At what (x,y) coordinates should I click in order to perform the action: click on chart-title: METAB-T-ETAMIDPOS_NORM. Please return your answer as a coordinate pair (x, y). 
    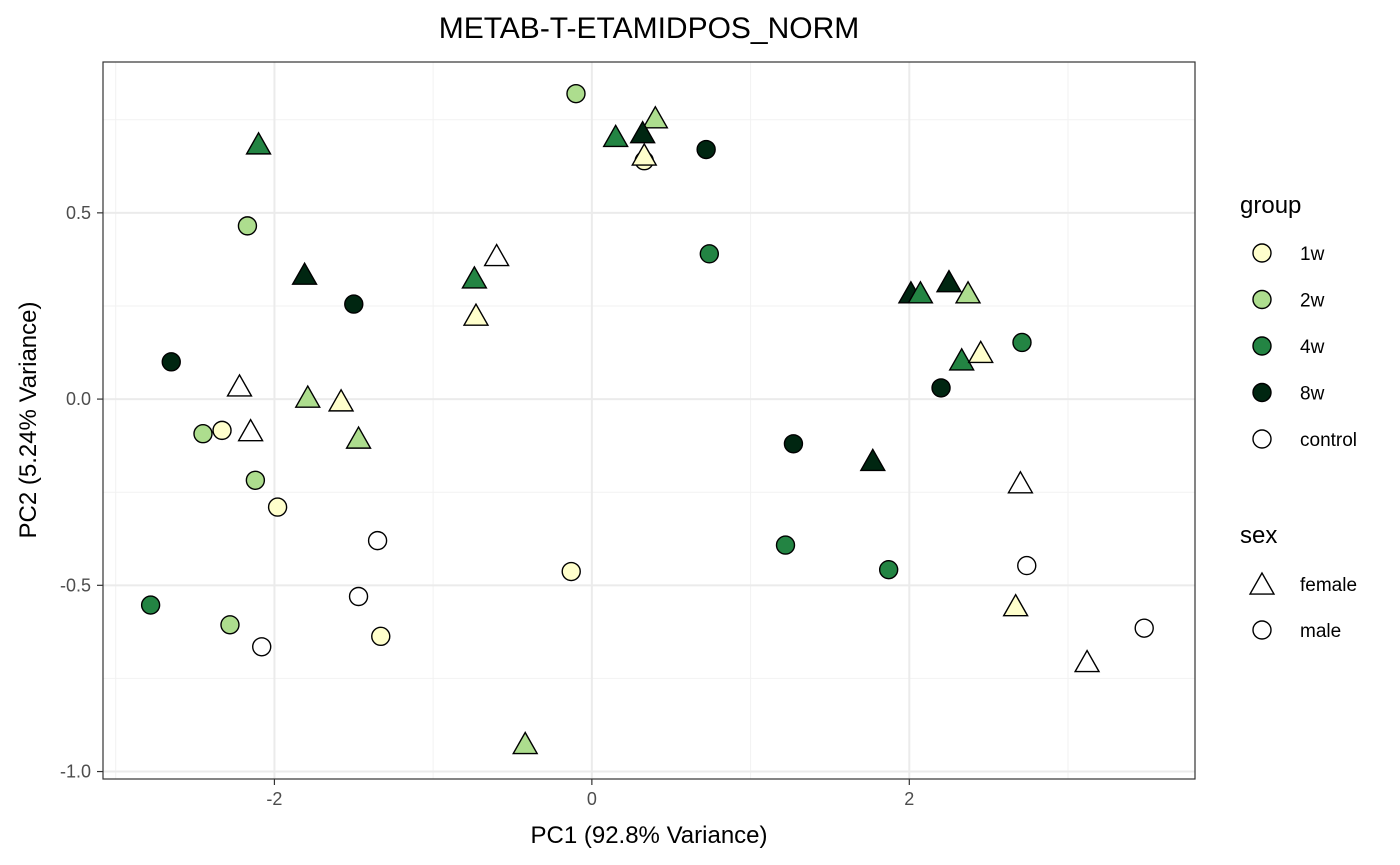
    Looking at the image, I should click on (649, 28).